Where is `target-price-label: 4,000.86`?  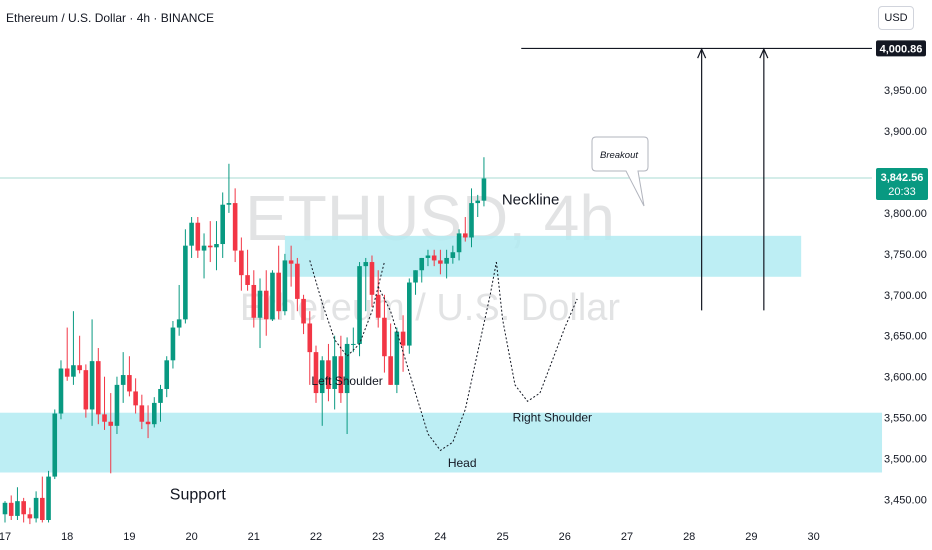 target-price-label: 4,000.86 is located at coordinates (901, 49).